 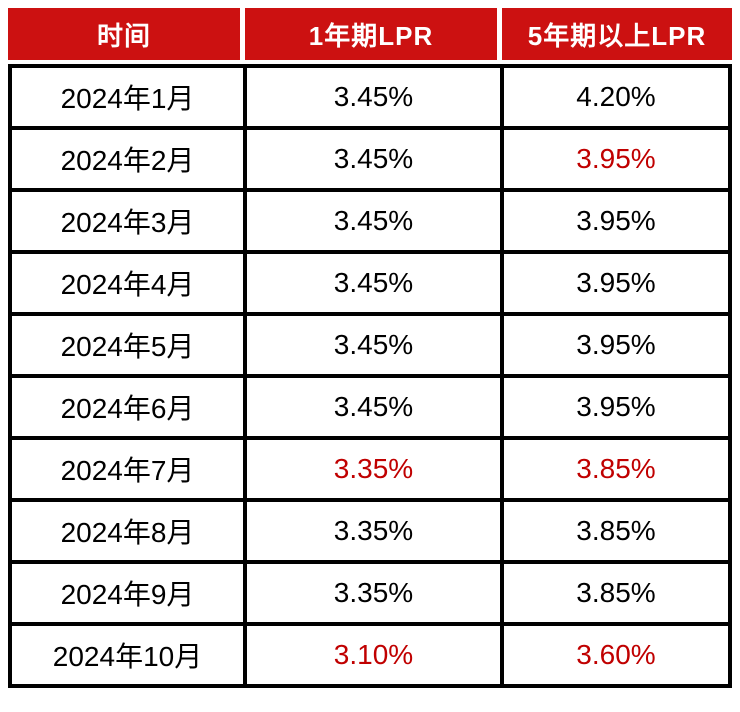 I want to click on table-row: 2024年4月 3.45% 3.95%, so click(x=370, y=281).